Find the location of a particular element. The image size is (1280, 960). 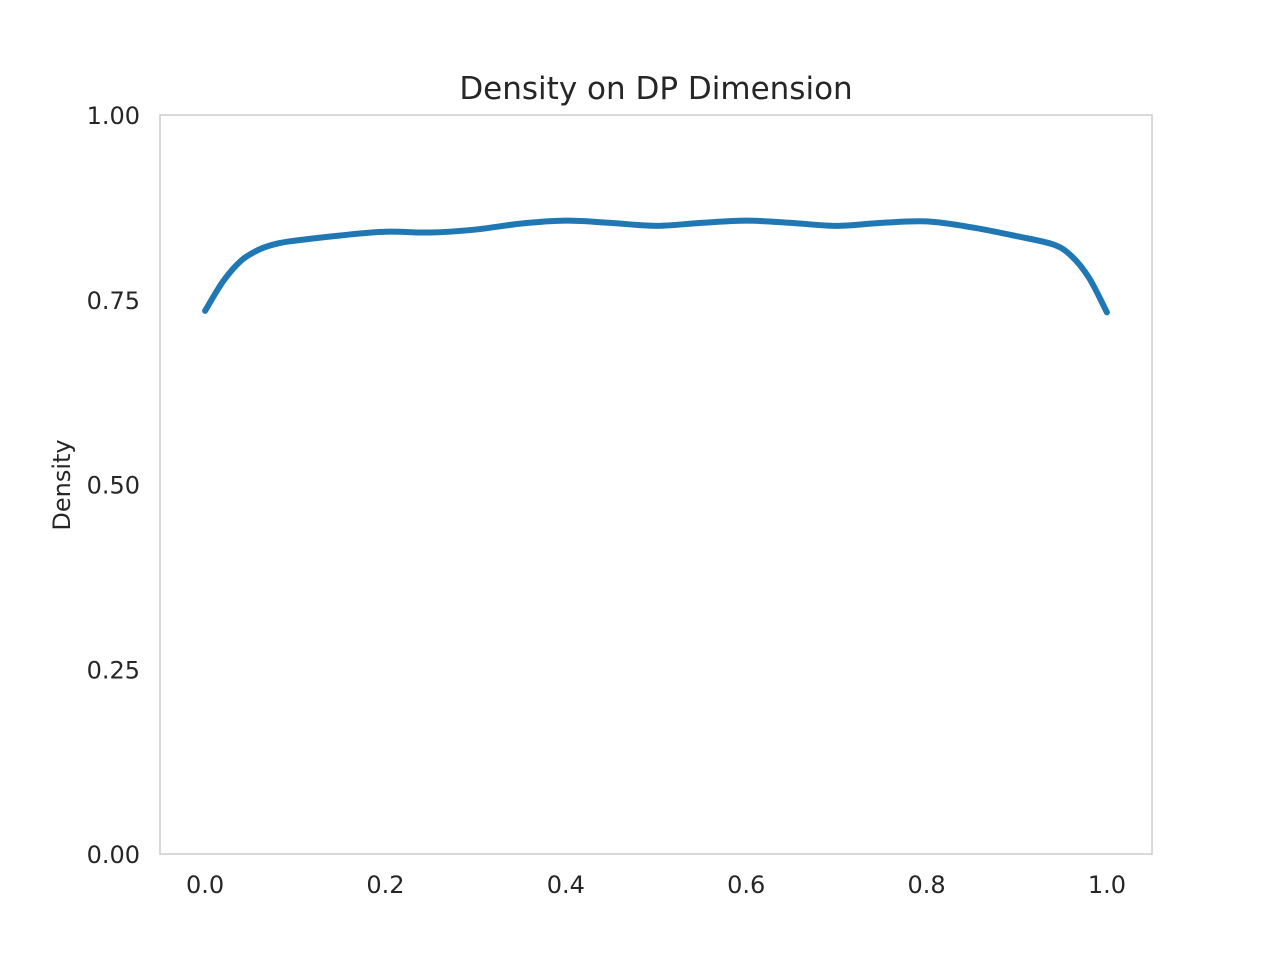

density-curve is located at coordinates (656, 266).